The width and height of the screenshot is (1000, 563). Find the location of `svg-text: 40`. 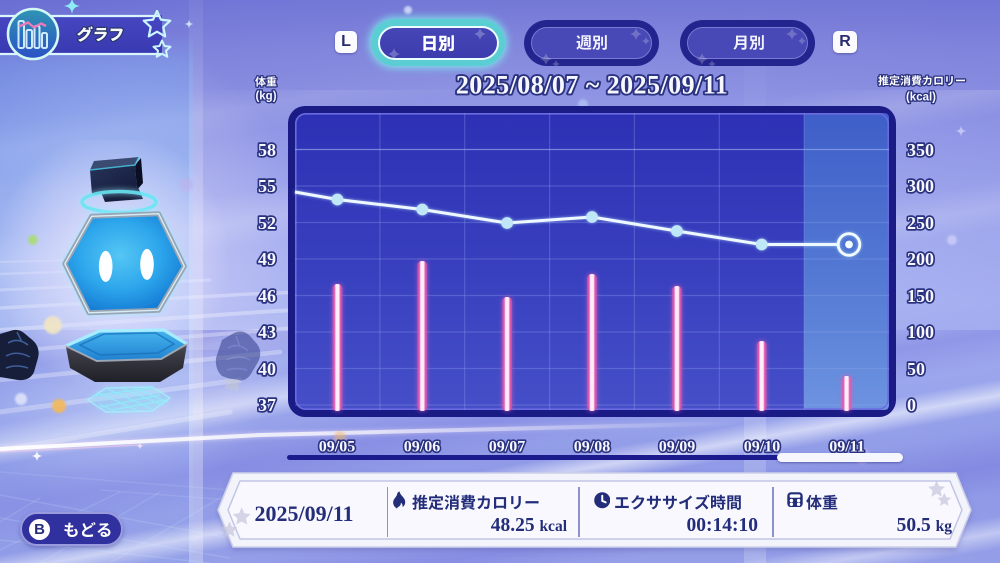

svg-text: 40 is located at coordinates (267, 369).